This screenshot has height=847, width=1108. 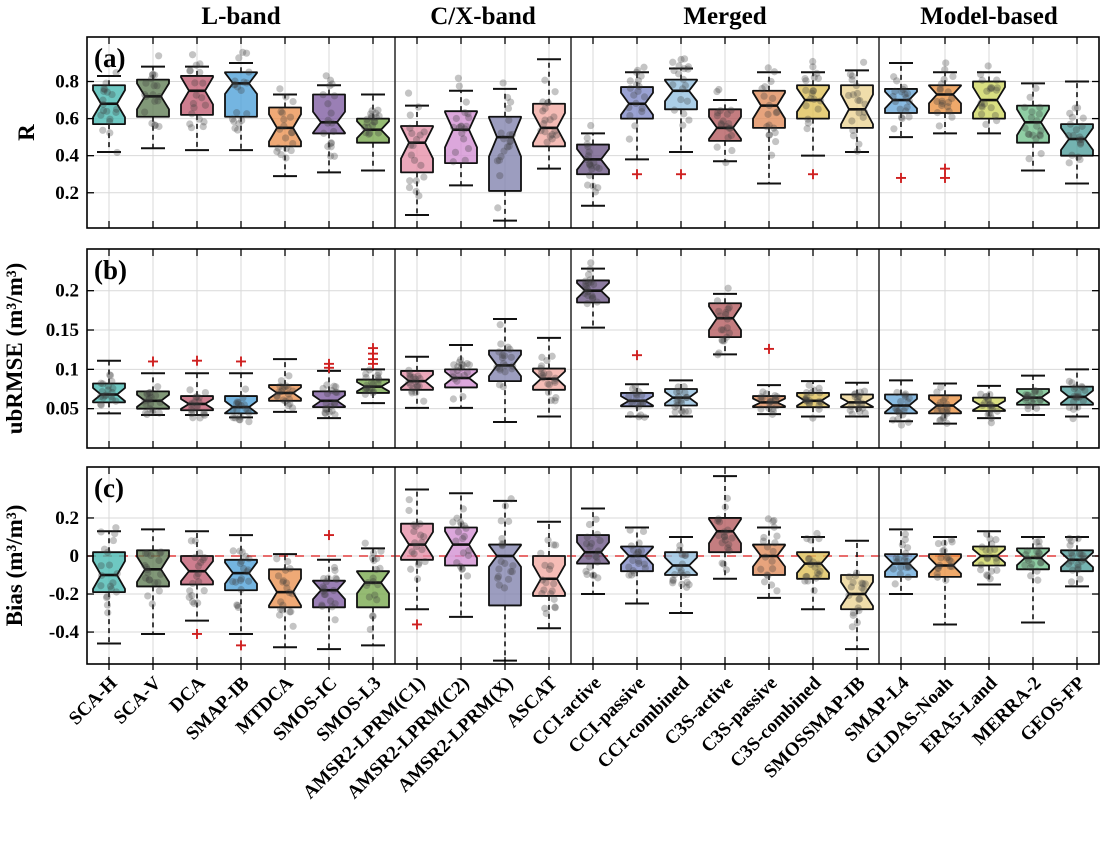 I want to click on ytick-label-b-1: 0.1, so click(x=67, y=369).